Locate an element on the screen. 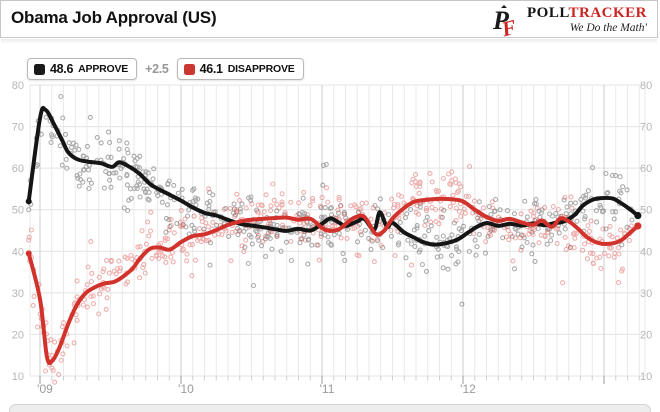 Image resolution: width=660 pixels, height=412 pixels. y-tick-label-left: 50 is located at coordinates (18, 211).